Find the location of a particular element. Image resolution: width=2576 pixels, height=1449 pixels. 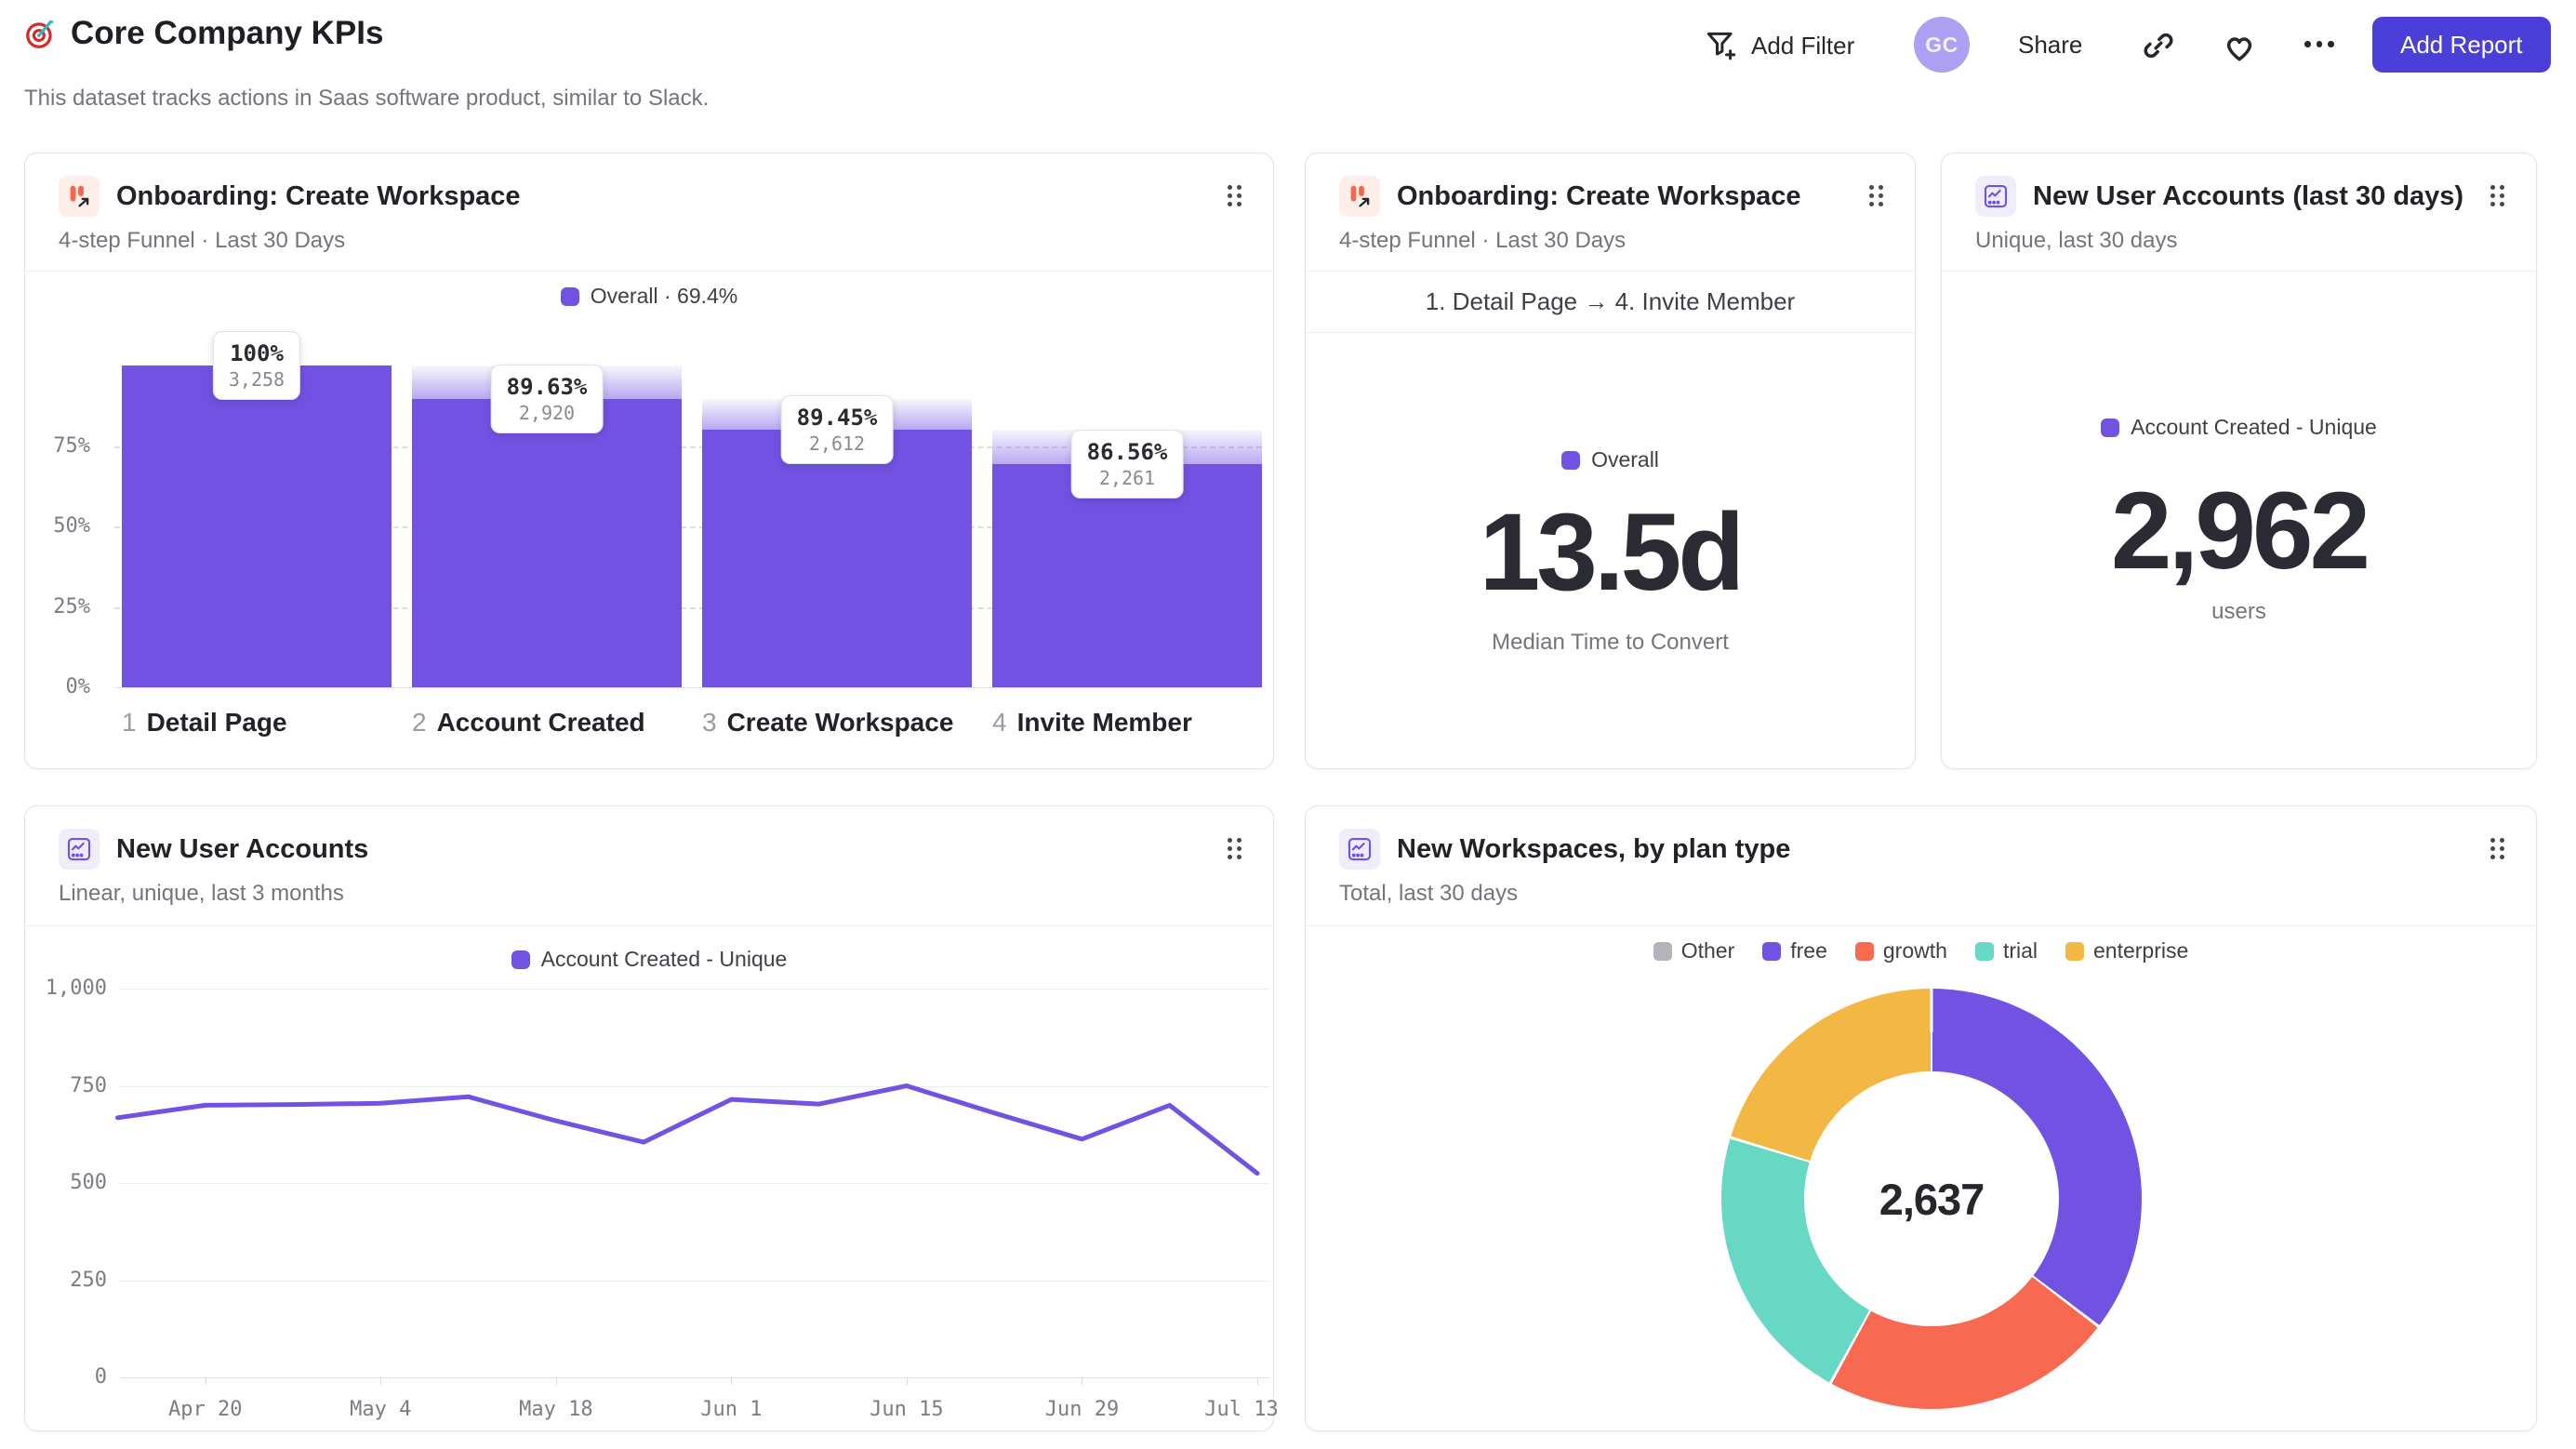

donut-total: 2,637 is located at coordinates (1932, 1199).